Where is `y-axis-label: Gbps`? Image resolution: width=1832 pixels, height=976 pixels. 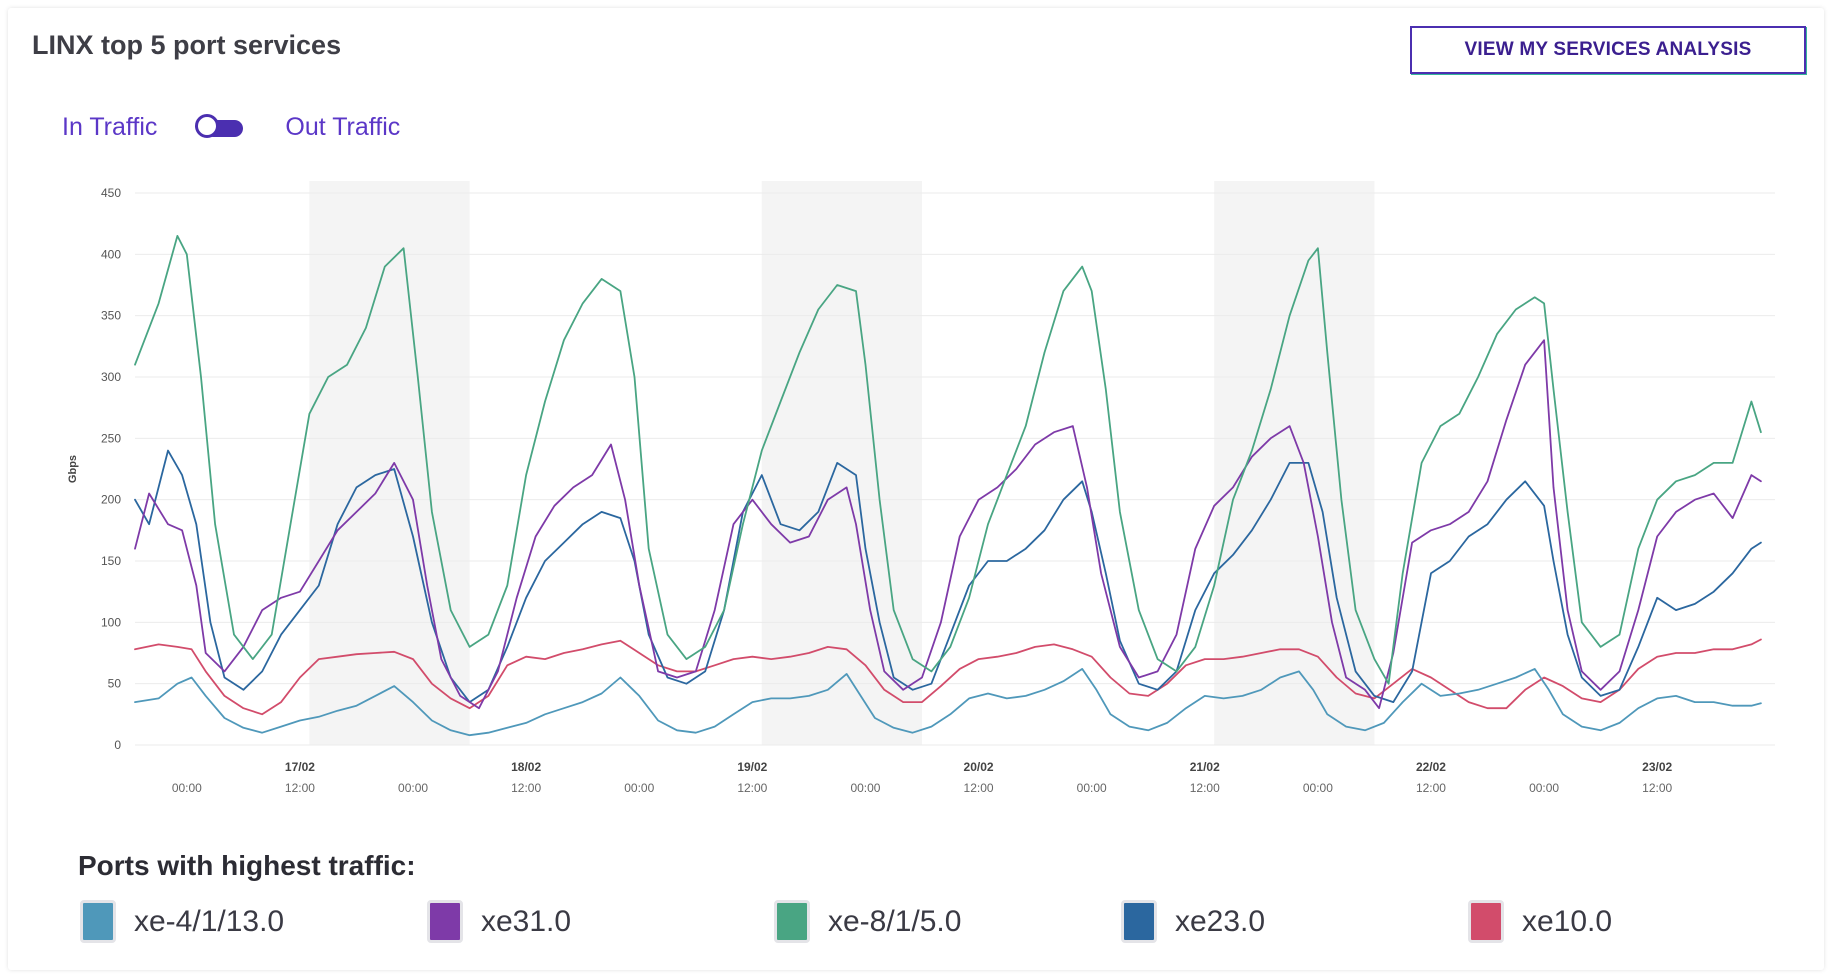 y-axis-label: Gbps is located at coordinates (73, 469).